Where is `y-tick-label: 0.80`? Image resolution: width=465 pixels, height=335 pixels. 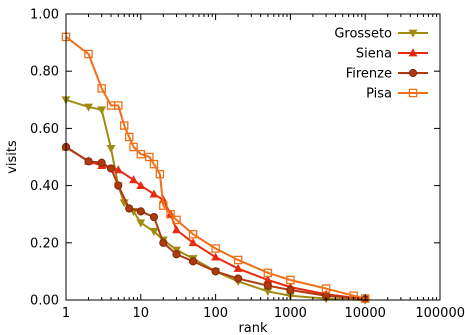 y-tick-label: 0.80 is located at coordinates (44, 72).